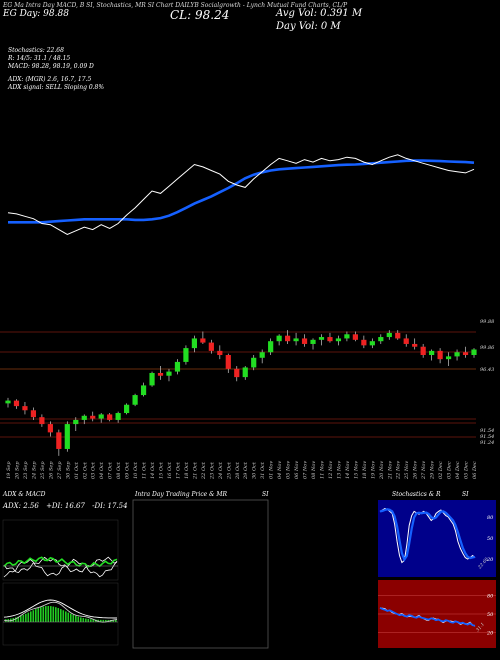 This screenshot has width=500, height=660. Describe the element at coordinates (36, 14) in the screenshot. I see `header-line-2: EG Day: 98.88` at that location.